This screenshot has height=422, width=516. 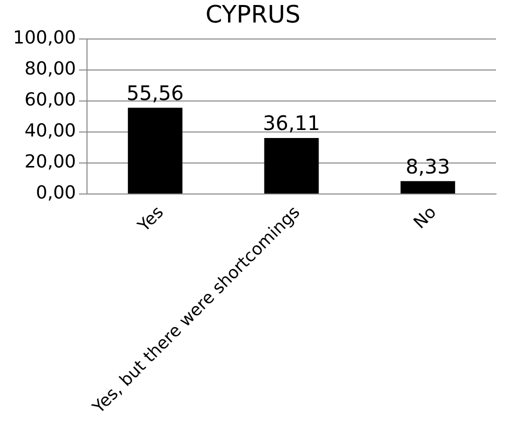 I want to click on y-tick-label: 40,00, so click(x=50, y=131).